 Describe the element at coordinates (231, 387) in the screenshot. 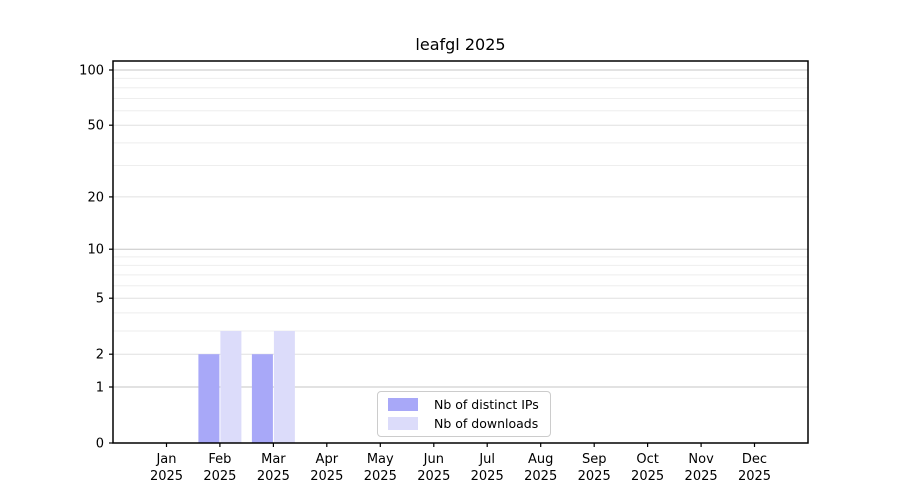

I see `bar-nb-of-downloads-feb` at that location.